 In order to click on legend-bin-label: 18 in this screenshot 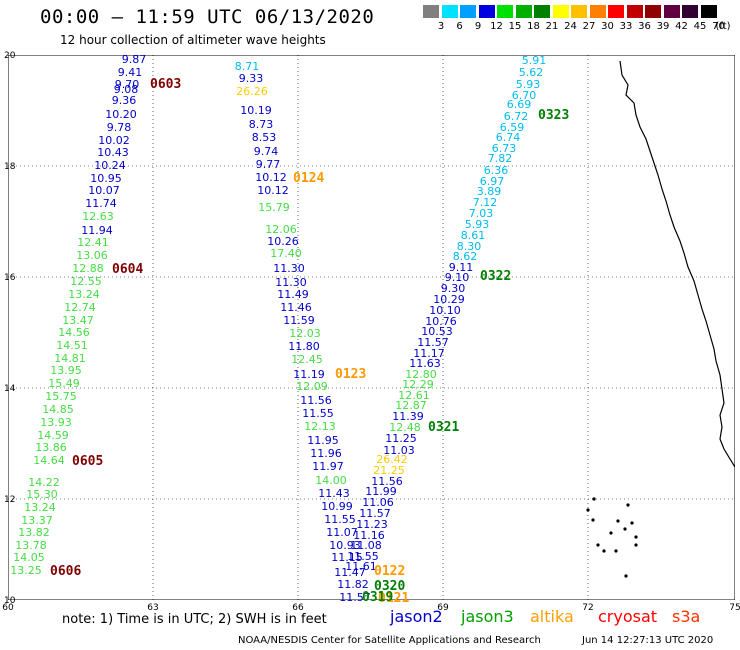, I will do `click(533, 26)`.